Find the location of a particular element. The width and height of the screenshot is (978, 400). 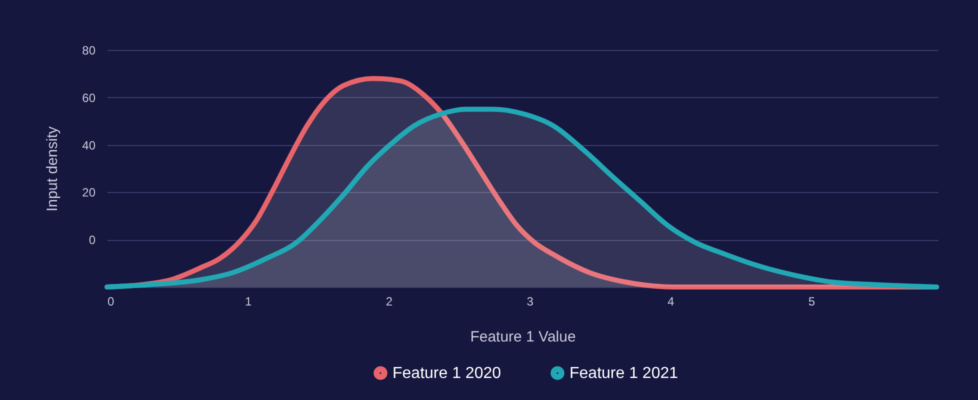

x-tick-label: 0 is located at coordinates (111, 301).